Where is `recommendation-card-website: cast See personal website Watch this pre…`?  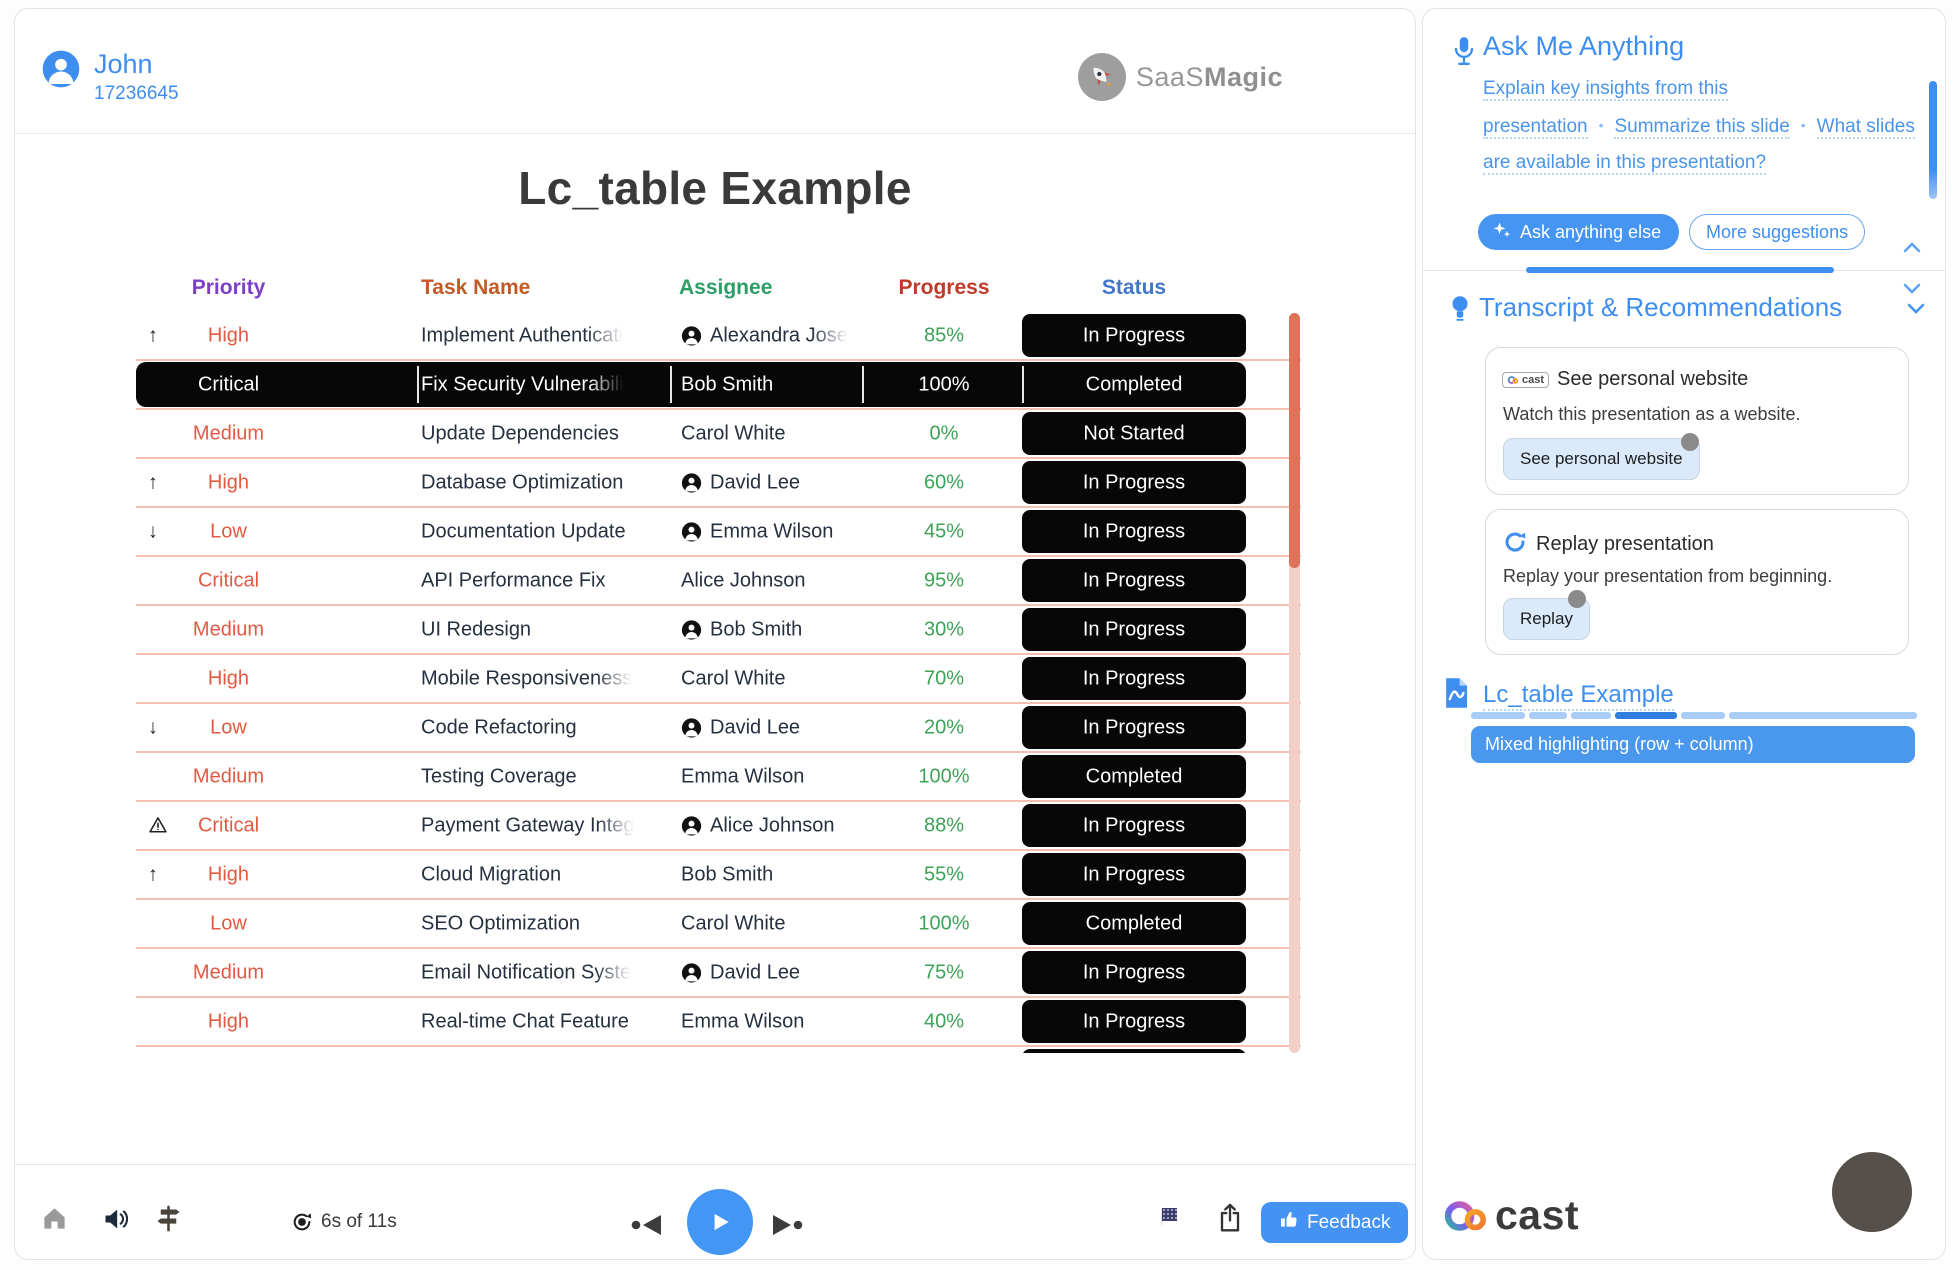 recommendation-card-website: cast See personal website Watch this pre… is located at coordinates (1697, 421).